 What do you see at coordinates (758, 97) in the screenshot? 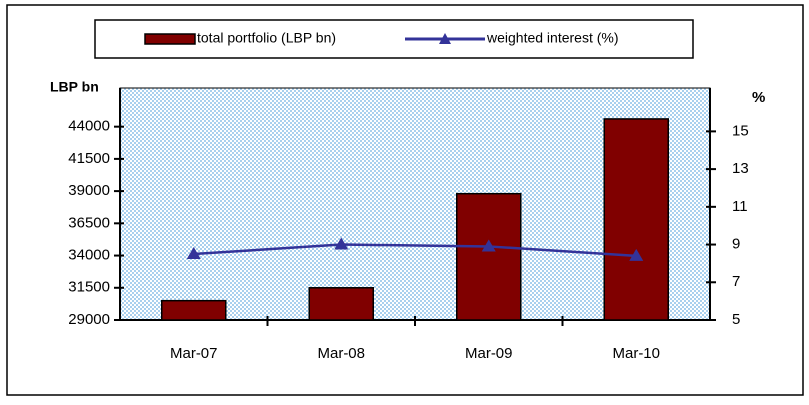
I see `y2-axis-label: %` at bounding box center [758, 97].